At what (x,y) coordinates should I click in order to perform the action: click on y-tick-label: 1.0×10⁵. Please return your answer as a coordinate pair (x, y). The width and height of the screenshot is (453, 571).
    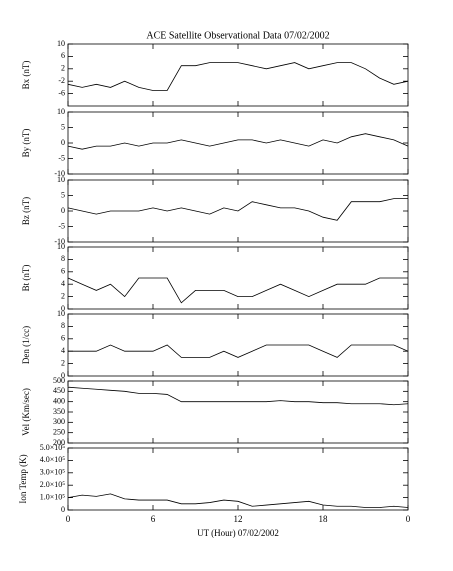
    Looking at the image, I should click on (53, 496).